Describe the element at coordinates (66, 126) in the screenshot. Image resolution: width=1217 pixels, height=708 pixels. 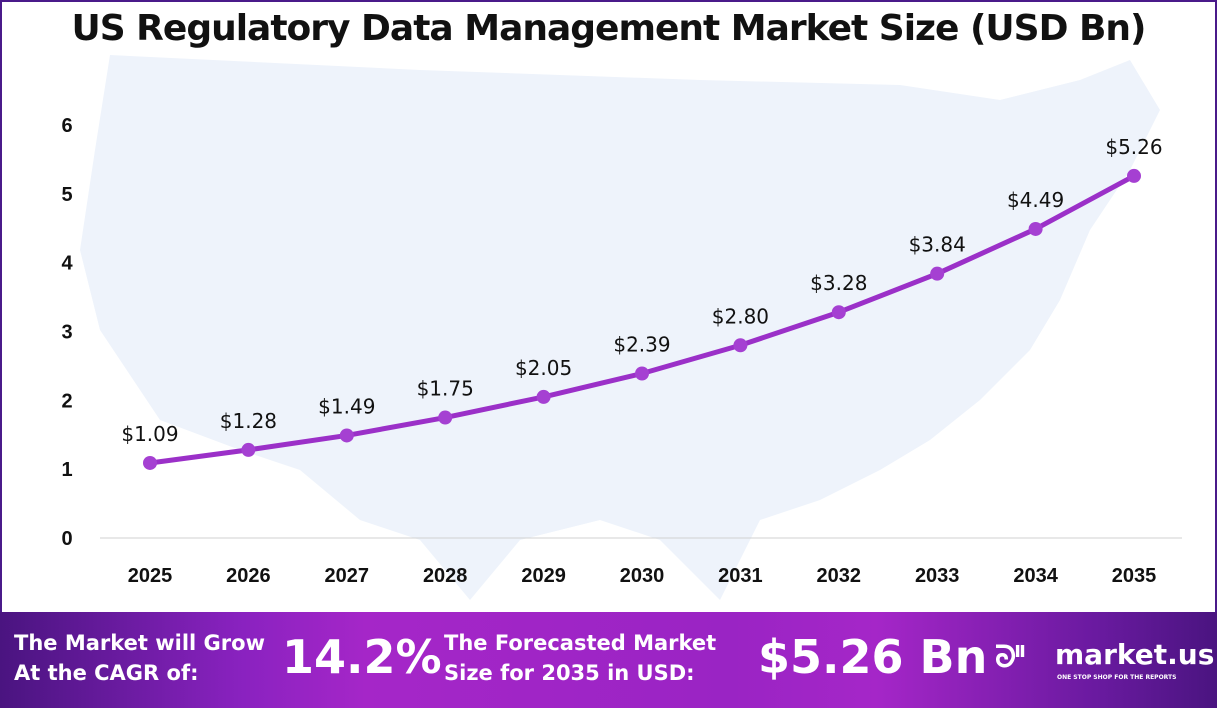
I see `y-tick-label: 6` at that location.